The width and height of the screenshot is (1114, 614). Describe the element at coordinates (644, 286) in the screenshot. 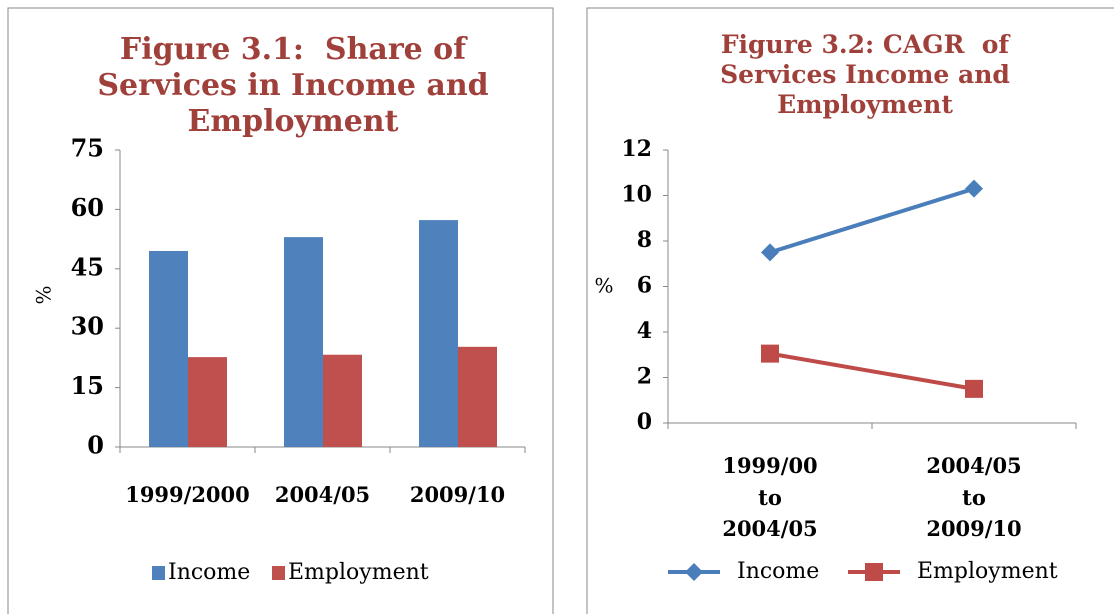

I see `y-tick-label: 6` at that location.